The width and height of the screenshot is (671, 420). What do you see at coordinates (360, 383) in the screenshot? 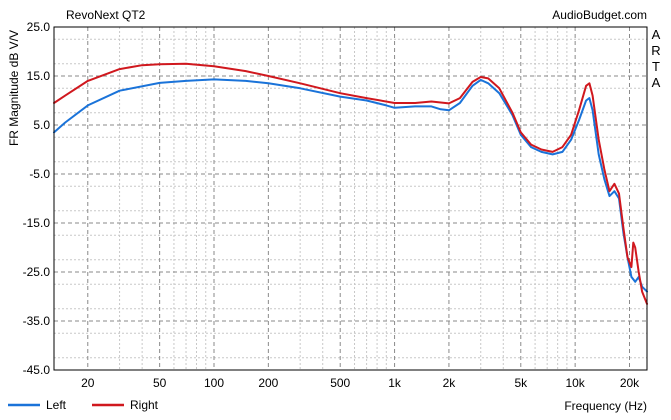
I see `x-axis-ticks: 20 50 100 200 500 1k 2k 5k 10k 20k` at bounding box center [360, 383].